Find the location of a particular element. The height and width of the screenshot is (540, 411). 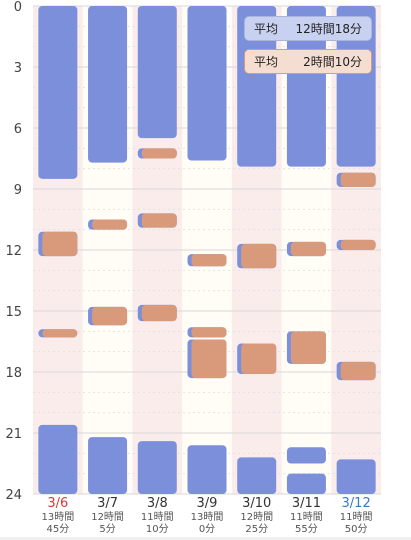

y-tick-label: 21 is located at coordinates (13, 434).